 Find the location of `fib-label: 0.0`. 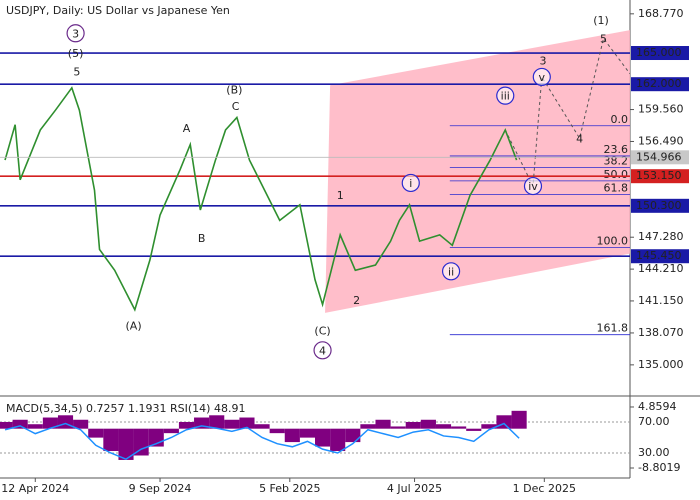

fib-label: 0.0 is located at coordinates (620, 119).